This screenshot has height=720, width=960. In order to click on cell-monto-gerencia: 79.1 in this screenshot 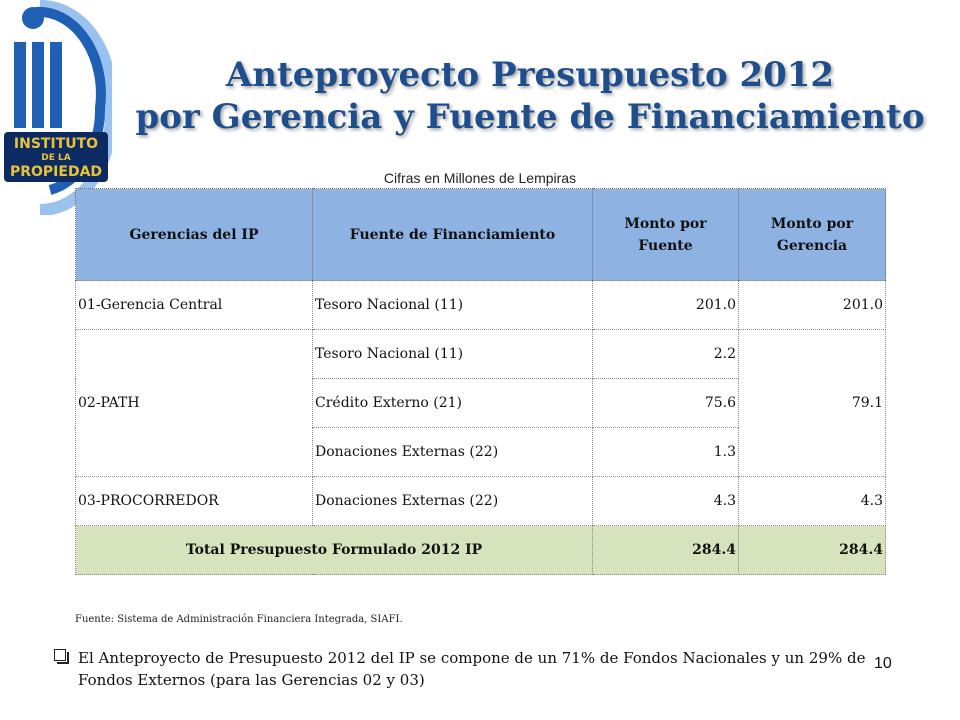, I will do `click(812, 403)`.